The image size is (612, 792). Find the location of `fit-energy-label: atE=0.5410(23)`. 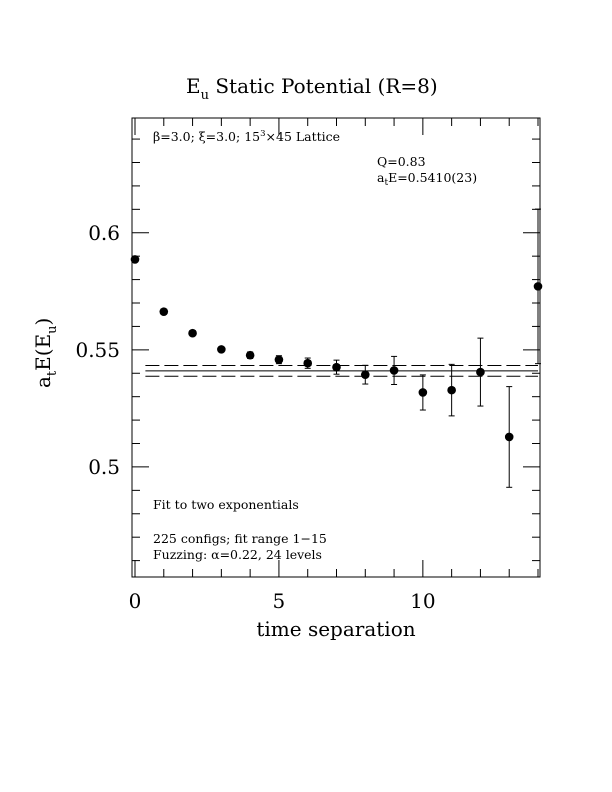

fit-energy-label: atE=0.5410(23) is located at coordinates (427, 179).